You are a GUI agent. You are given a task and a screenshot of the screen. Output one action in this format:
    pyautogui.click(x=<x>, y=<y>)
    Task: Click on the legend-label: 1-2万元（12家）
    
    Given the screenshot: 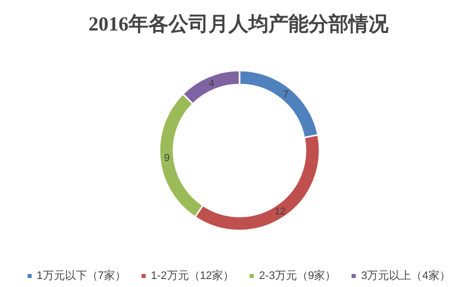 What is the action you would take?
    pyautogui.click(x=192, y=275)
    